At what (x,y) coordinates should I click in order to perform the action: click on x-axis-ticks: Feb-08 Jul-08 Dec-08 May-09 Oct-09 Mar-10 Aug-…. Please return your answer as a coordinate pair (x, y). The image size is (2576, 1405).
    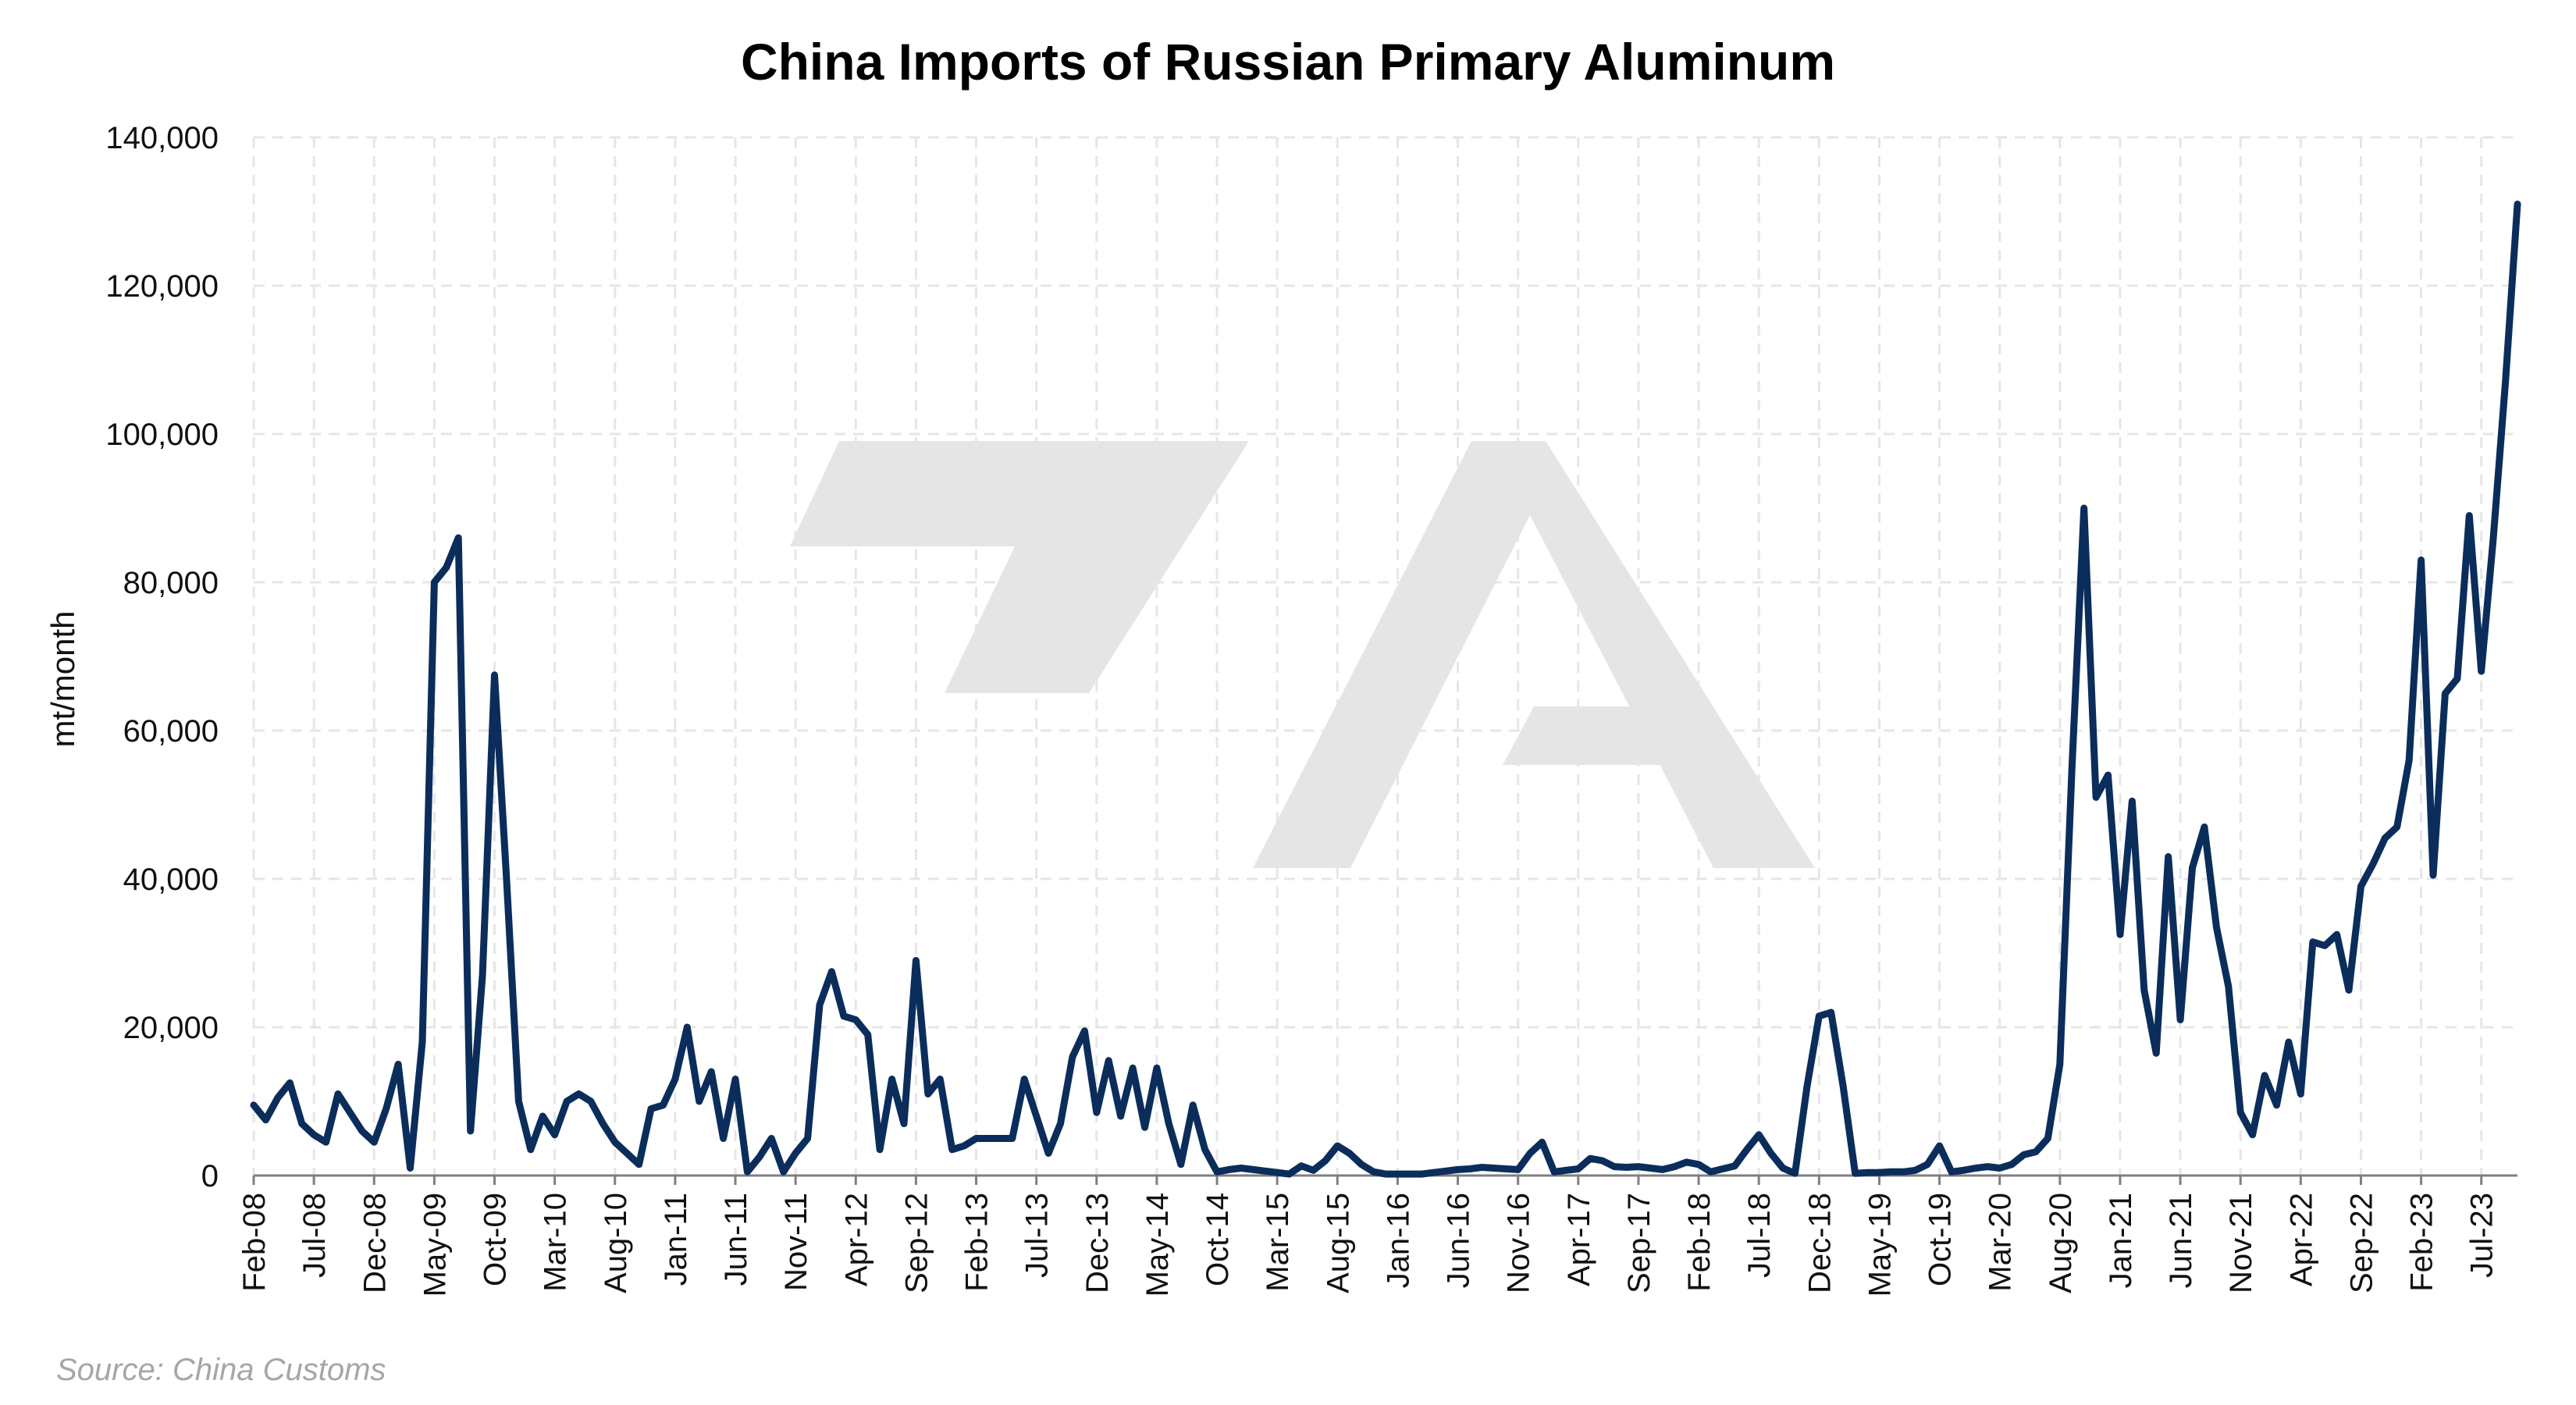
    Looking at the image, I should click on (1368, 1236).